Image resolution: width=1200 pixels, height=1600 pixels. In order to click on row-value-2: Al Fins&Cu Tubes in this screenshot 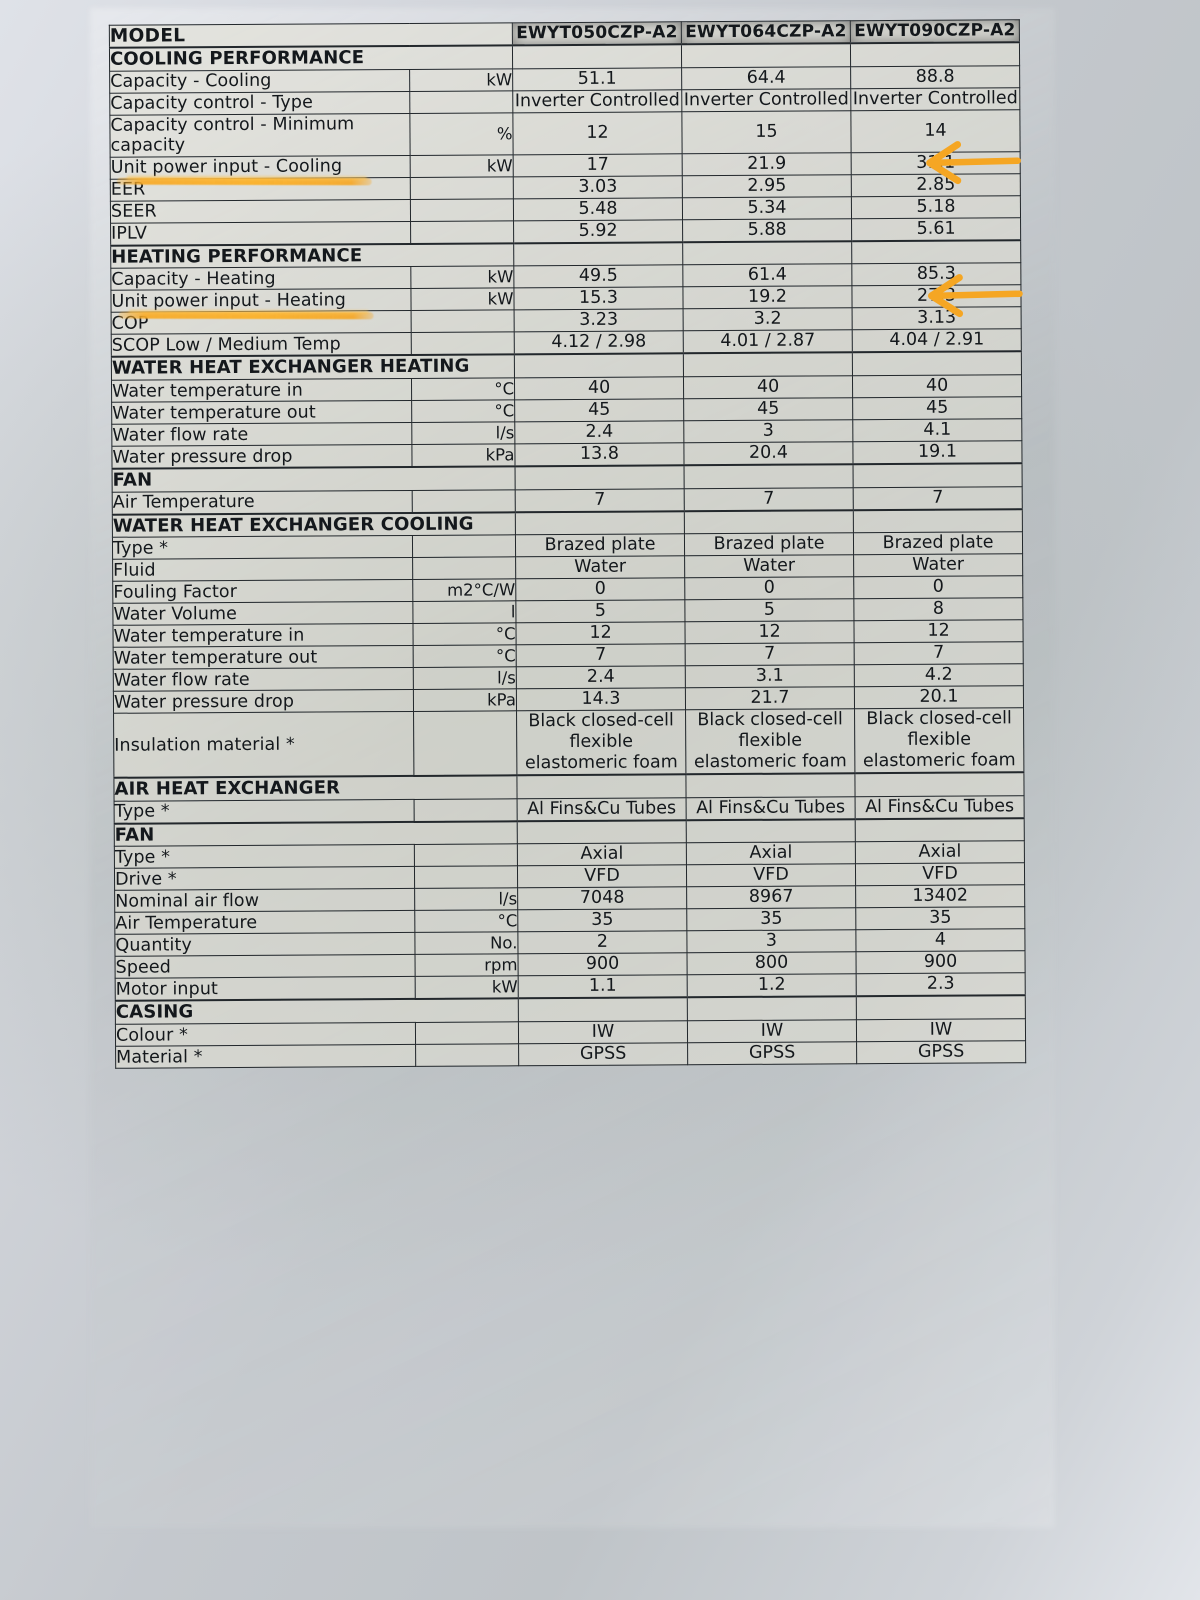, I will do `click(771, 808)`.